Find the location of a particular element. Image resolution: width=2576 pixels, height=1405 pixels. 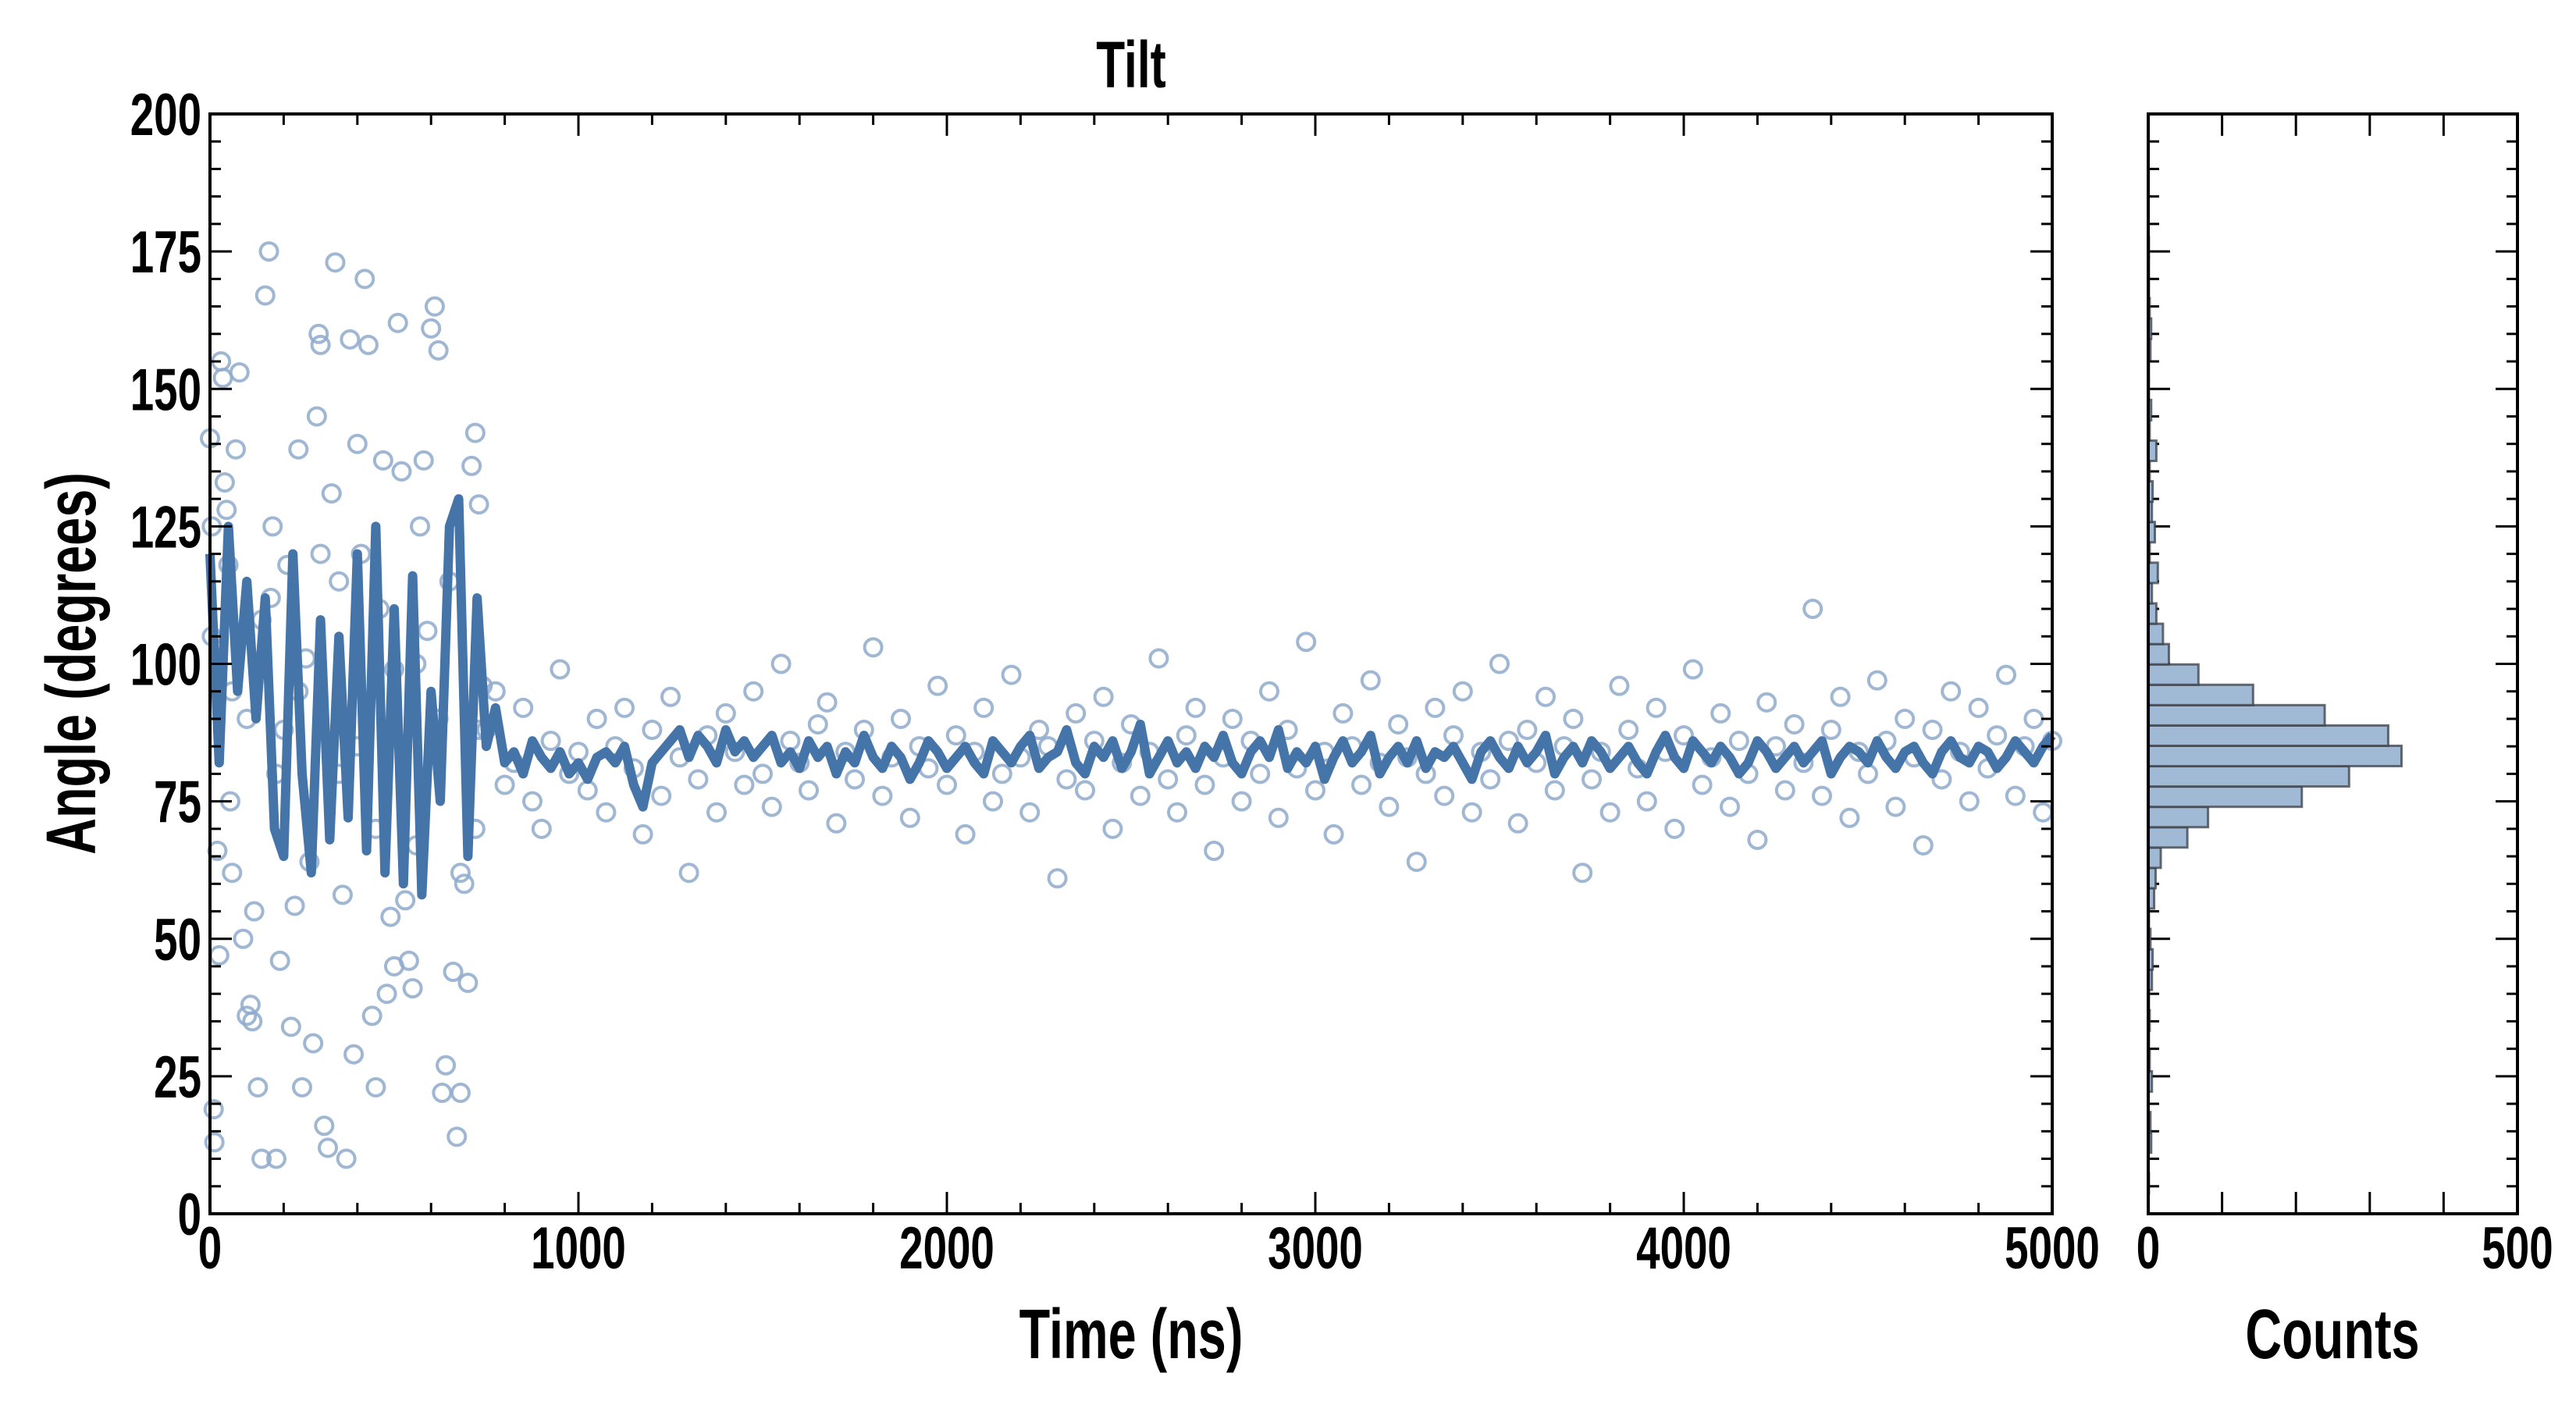

y-axis-label: Angle (degrees) is located at coordinates (71, 663).